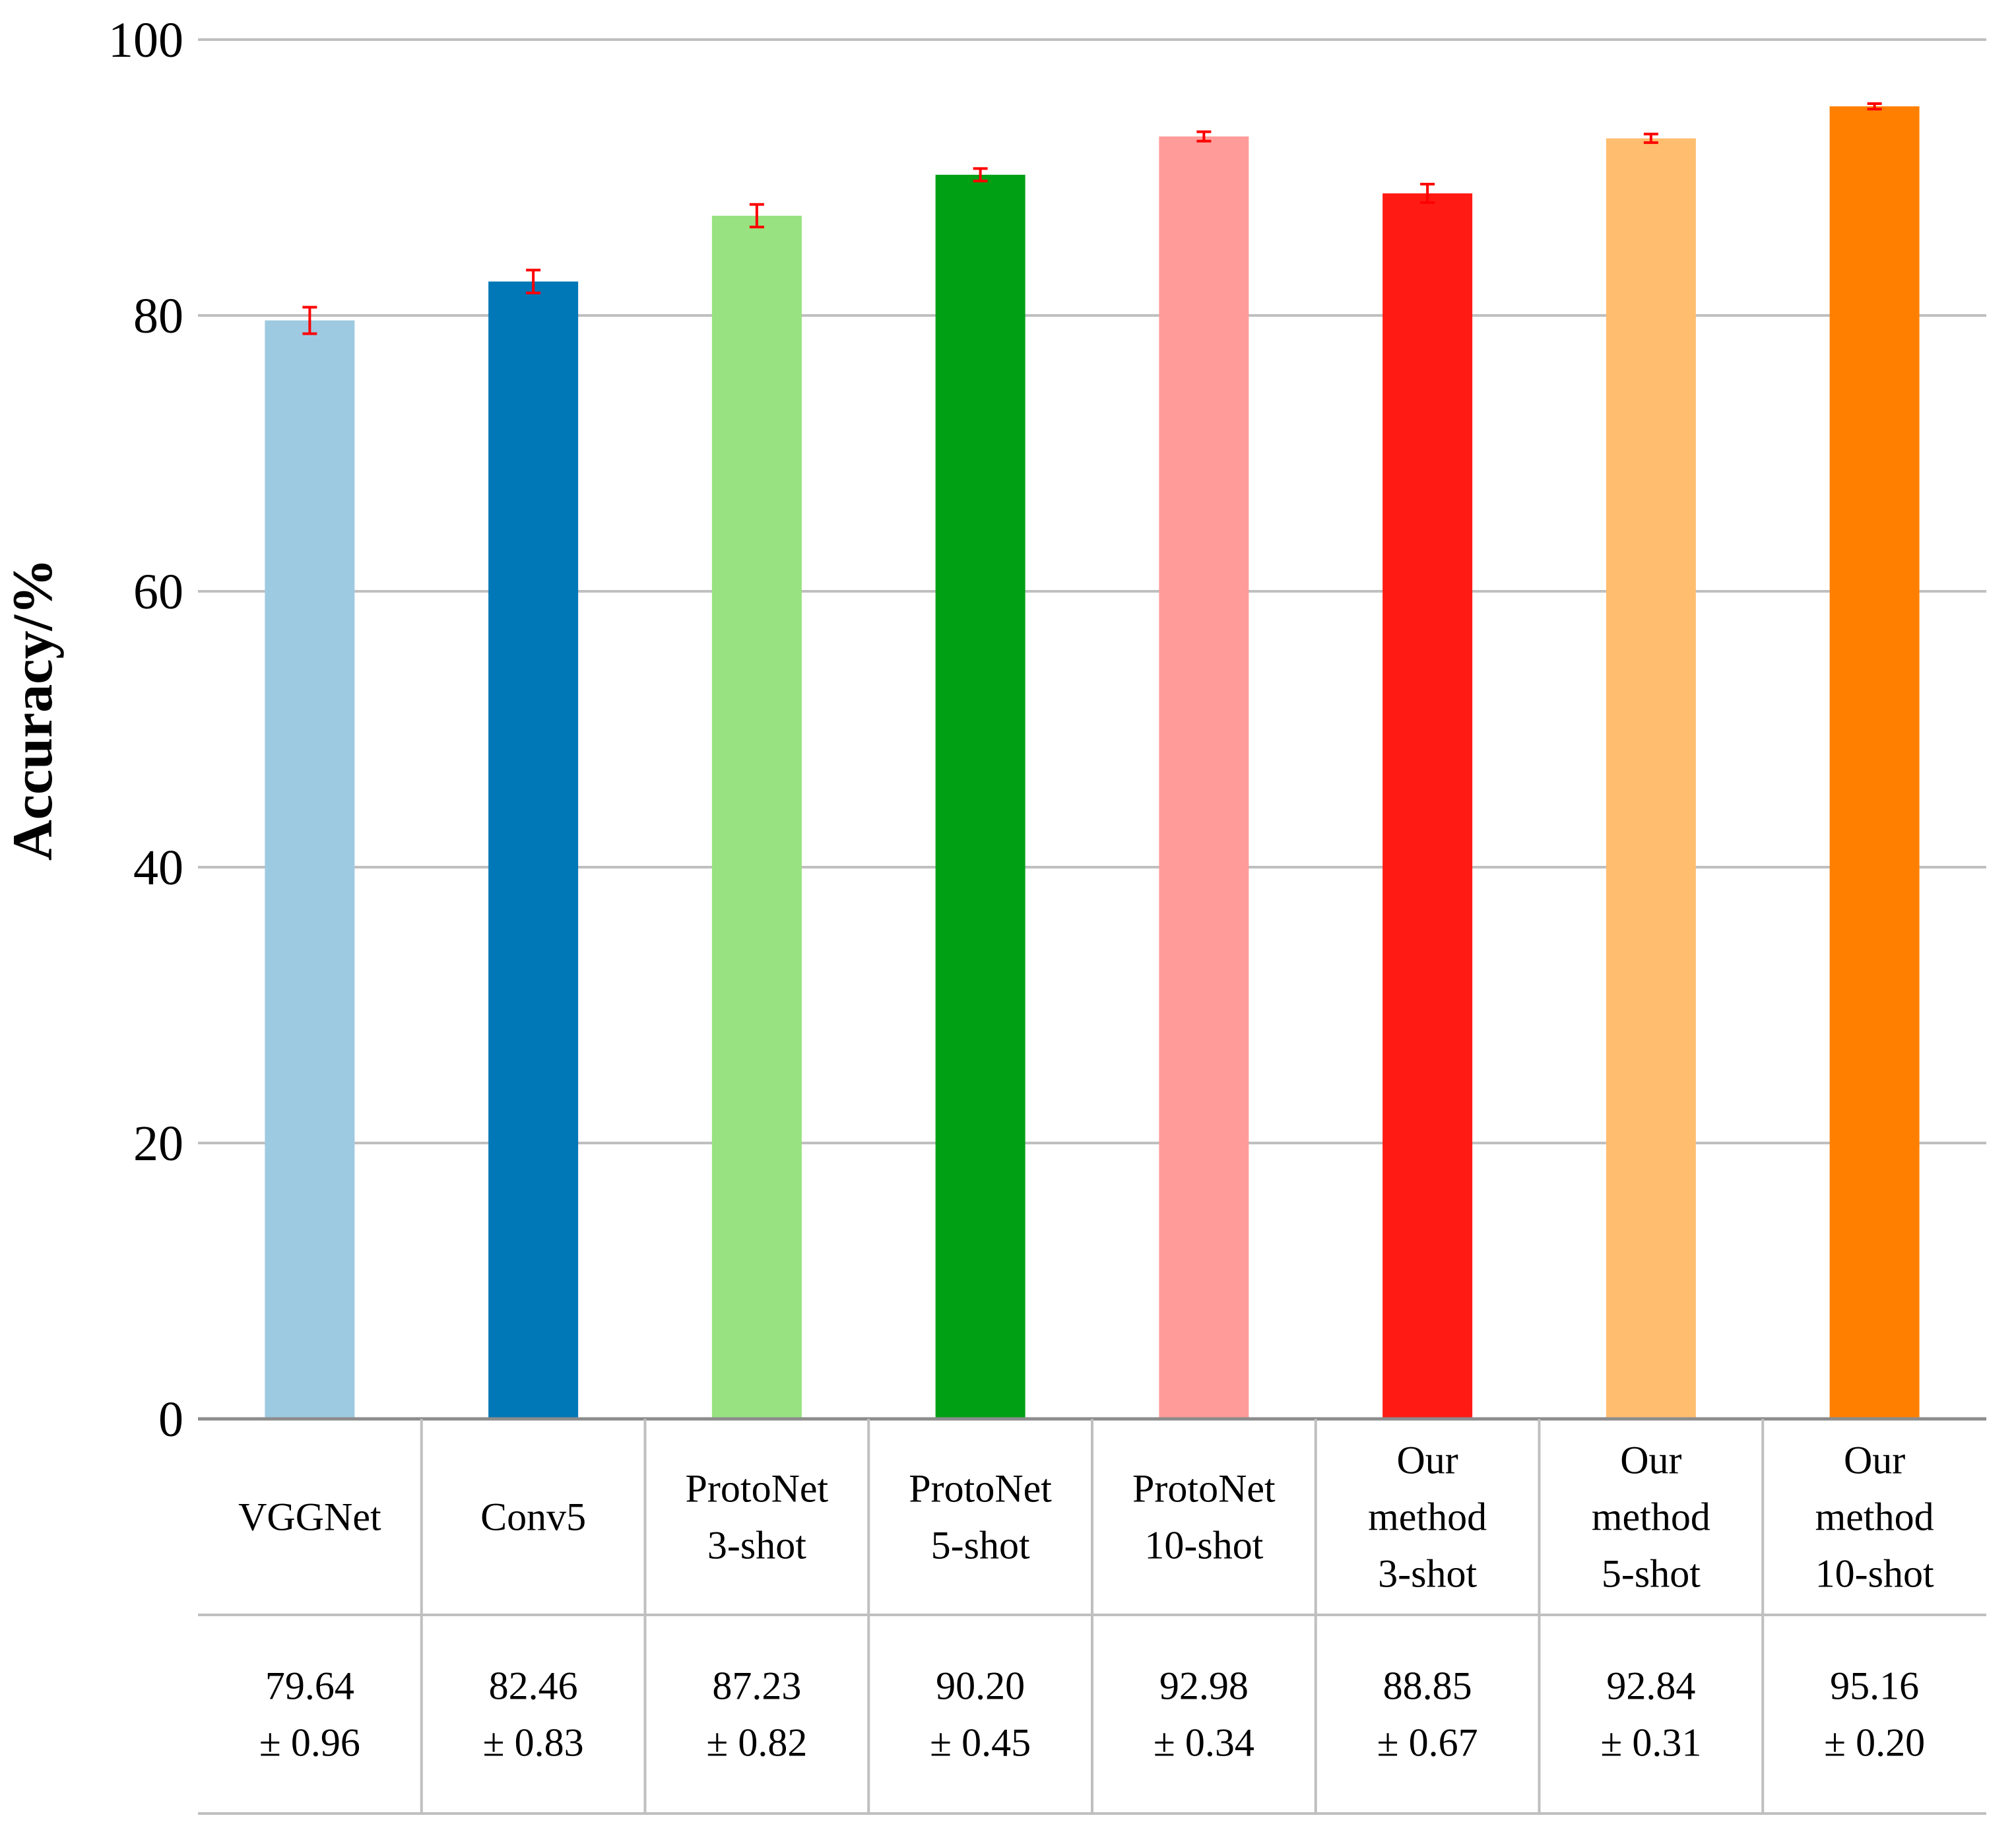  What do you see at coordinates (980, 1517) in the screenshot?
I see `category-label: ProtoNet 5-shot` at bounding box center [980, 1517].